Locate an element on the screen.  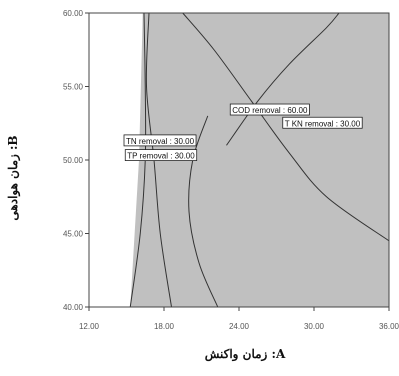
contour-label-text-0: COD removal : 60.00 is located at coordinates (270, 110).